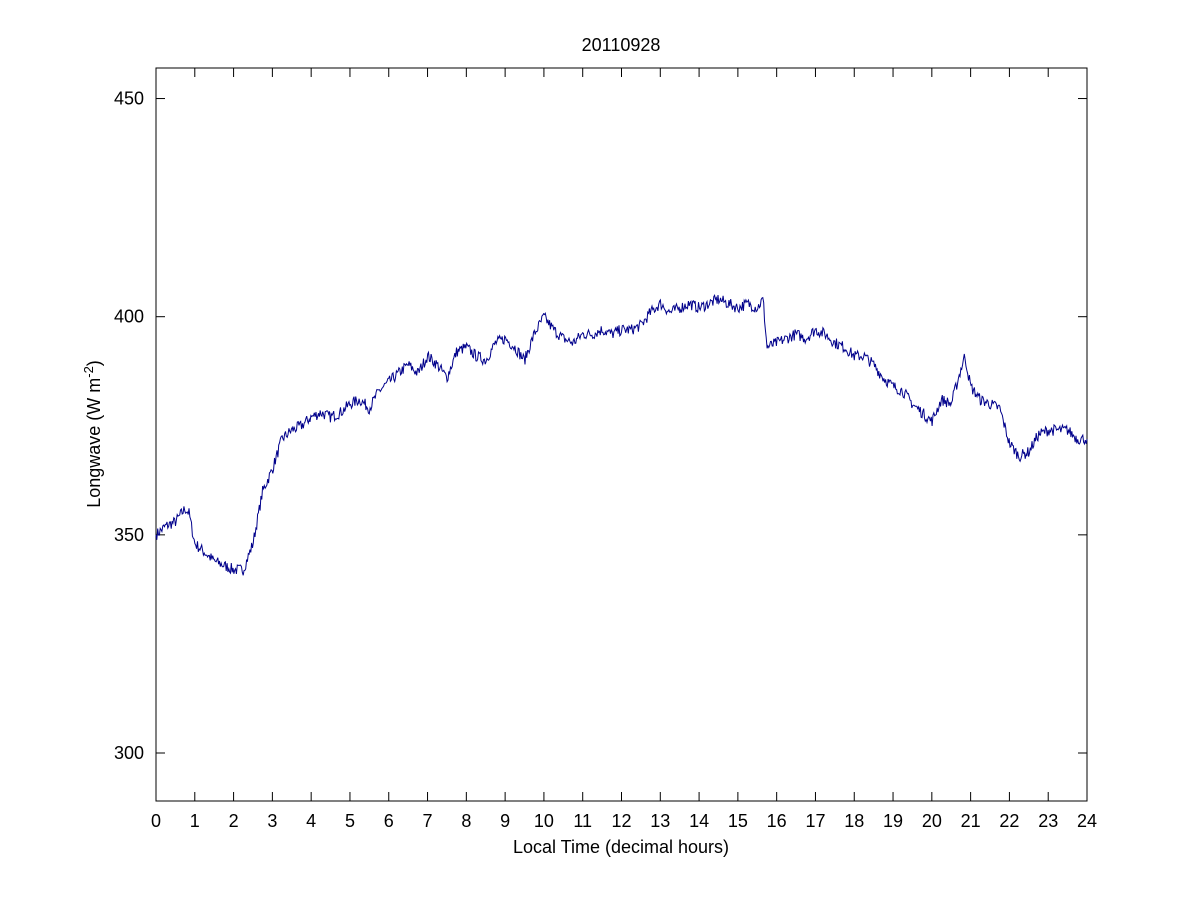  I want to click on y-tick-label: 450, so click(129, 99).